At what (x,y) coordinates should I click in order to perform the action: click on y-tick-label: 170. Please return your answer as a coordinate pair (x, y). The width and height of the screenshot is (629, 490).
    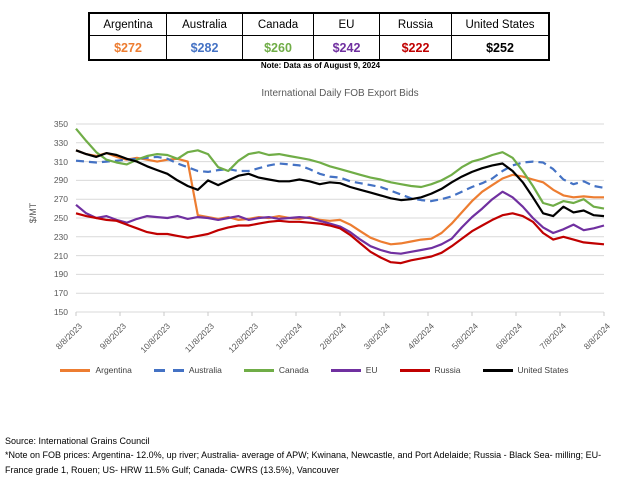
    Looking at the image, I should click on (60, 293).